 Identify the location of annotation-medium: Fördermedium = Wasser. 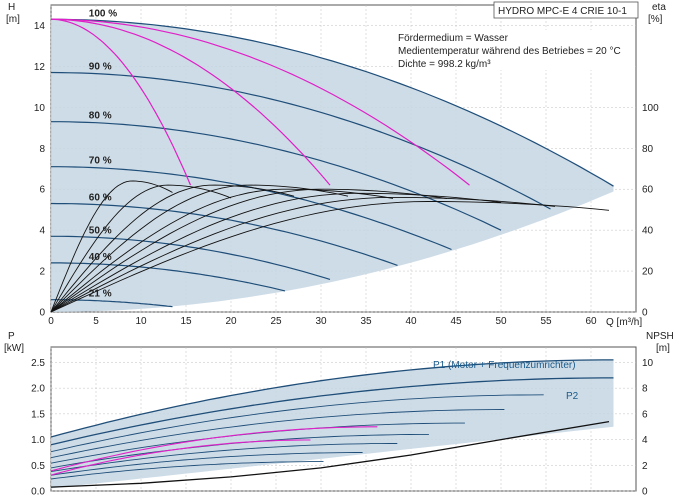
(453, 38).